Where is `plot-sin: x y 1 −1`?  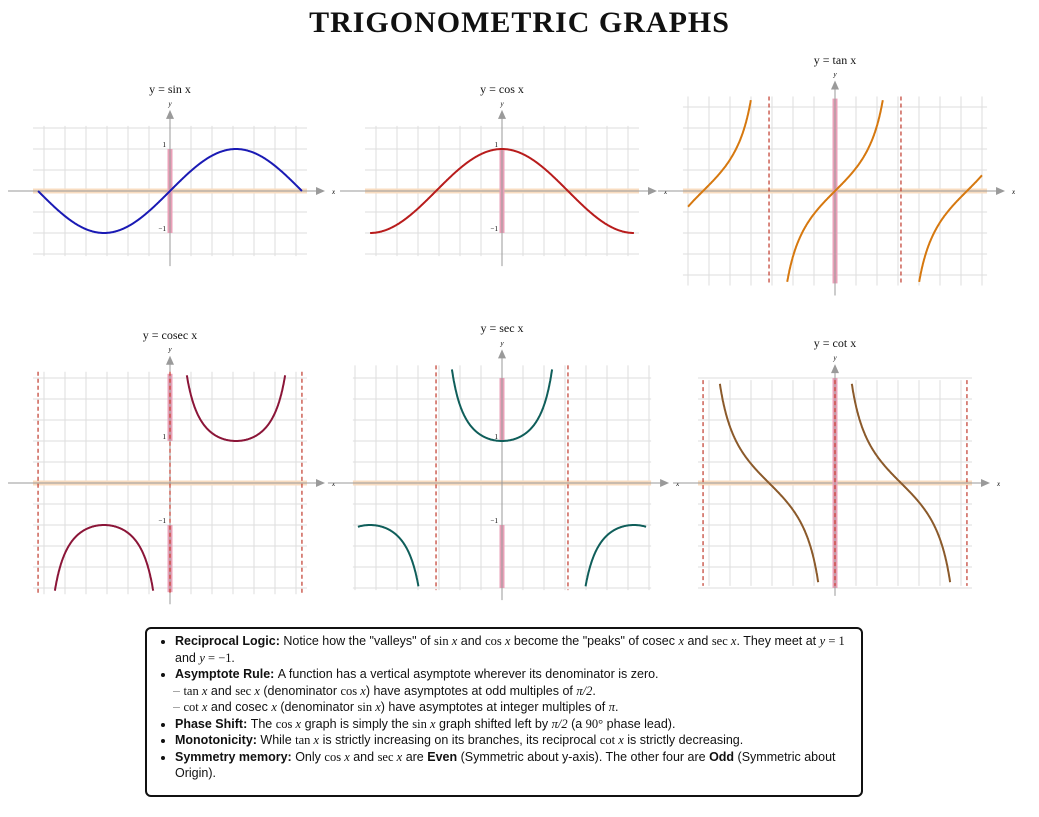 plot-sin: x y 1 −1 is located at coordinates (172, 183).